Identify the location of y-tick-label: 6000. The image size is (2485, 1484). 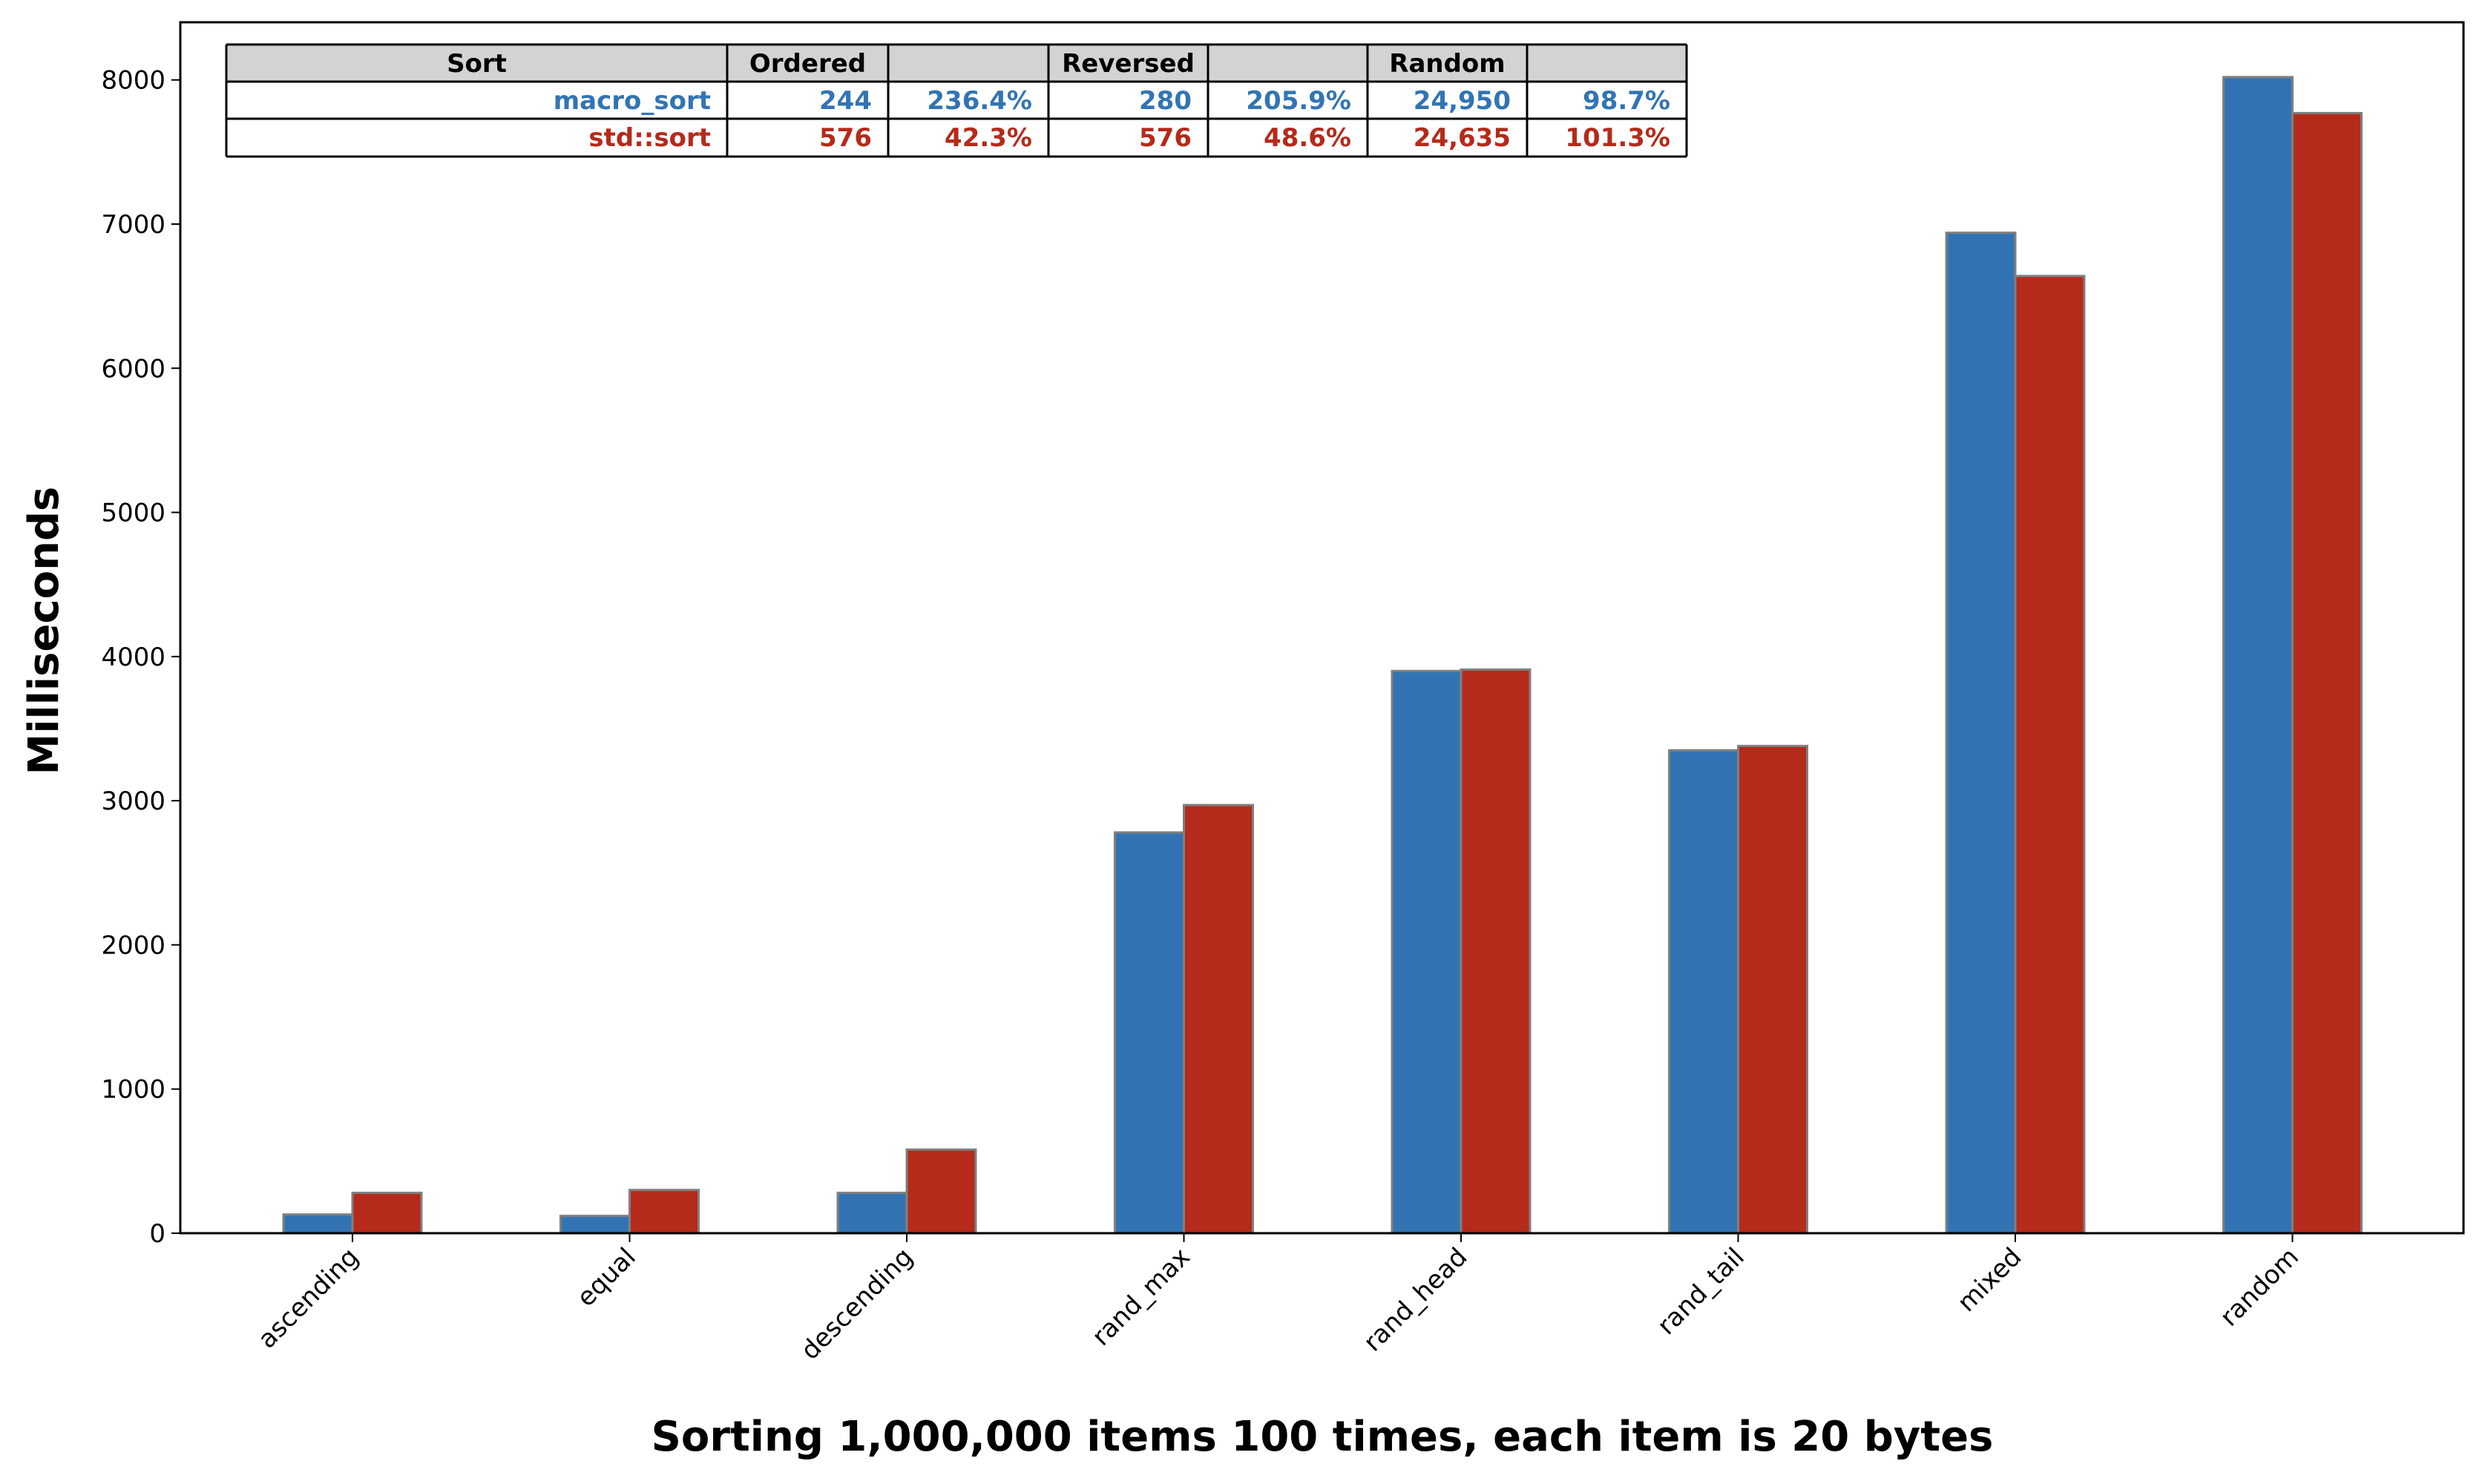
(133, 369).